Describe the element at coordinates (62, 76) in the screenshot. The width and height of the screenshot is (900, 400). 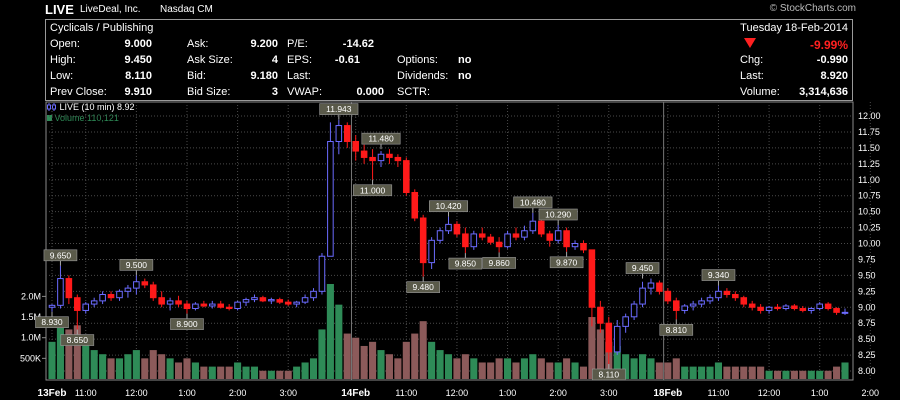
I see `low-label: Low:` at that location.